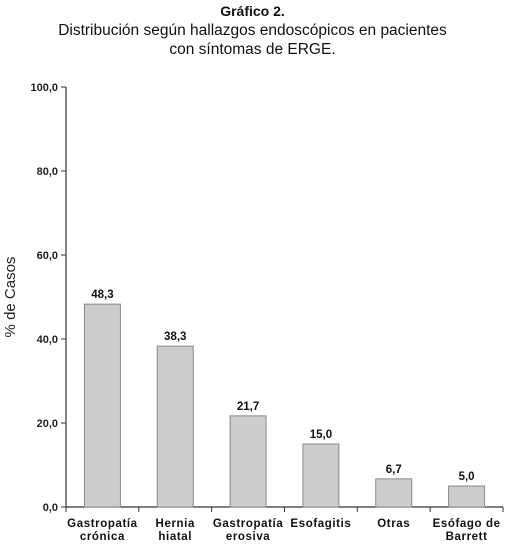 The height and width of the screenshot is (548, 505). Describe the element at coordinates (248, 537) in the screenshot. I see `category-label: erosiva` at that location.